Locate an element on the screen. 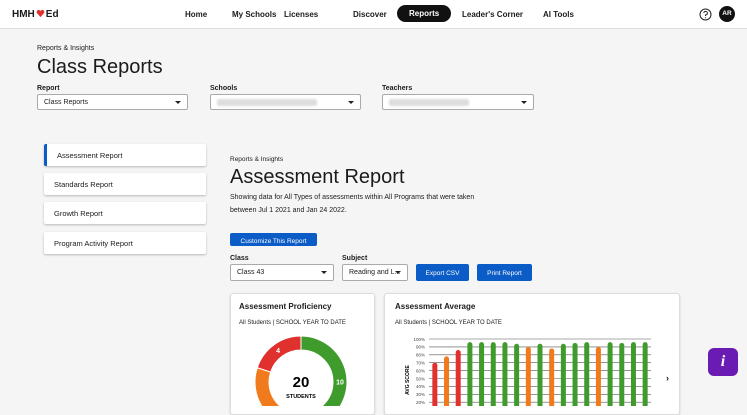 Image resolution: width=747 pixels, height=415 pixels. customize-button: Customize This Report is located at coordinates (273, 239).